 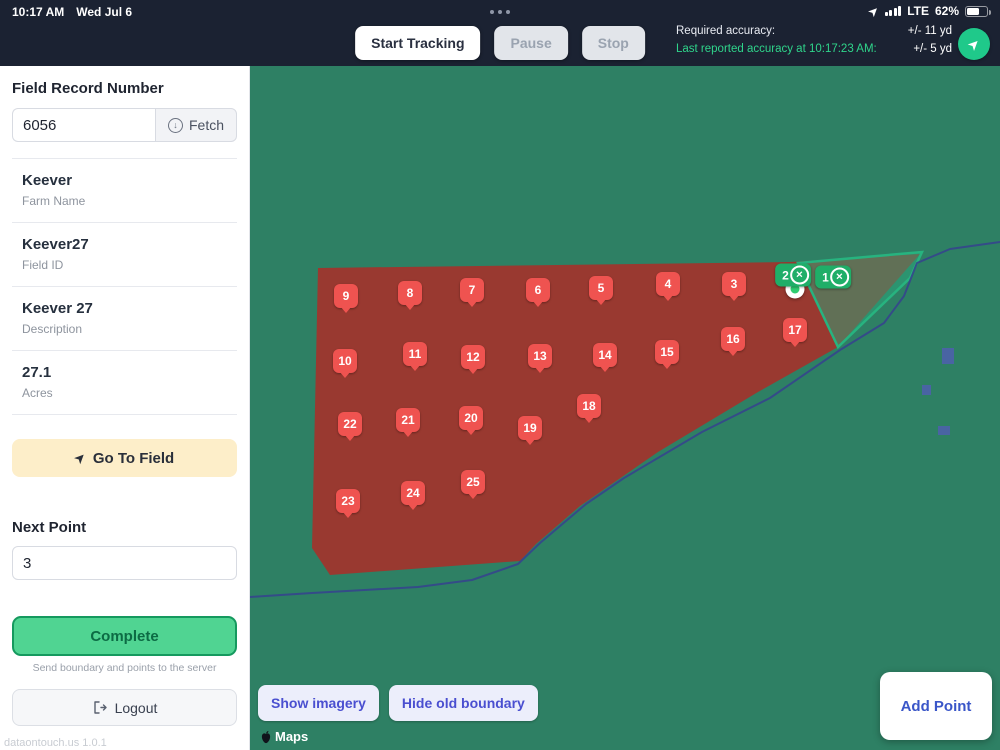 I want to click on map-pin: 24, so click(x=413, y=493).